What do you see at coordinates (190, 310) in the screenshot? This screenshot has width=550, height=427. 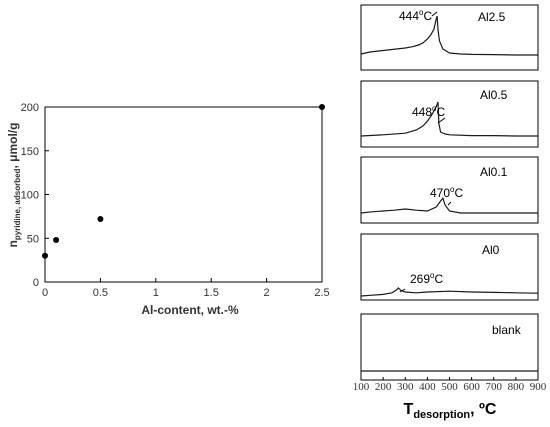 I see `scatter-x-axis-label: Al-content, wt.-%` at bounding box center [190, 310].